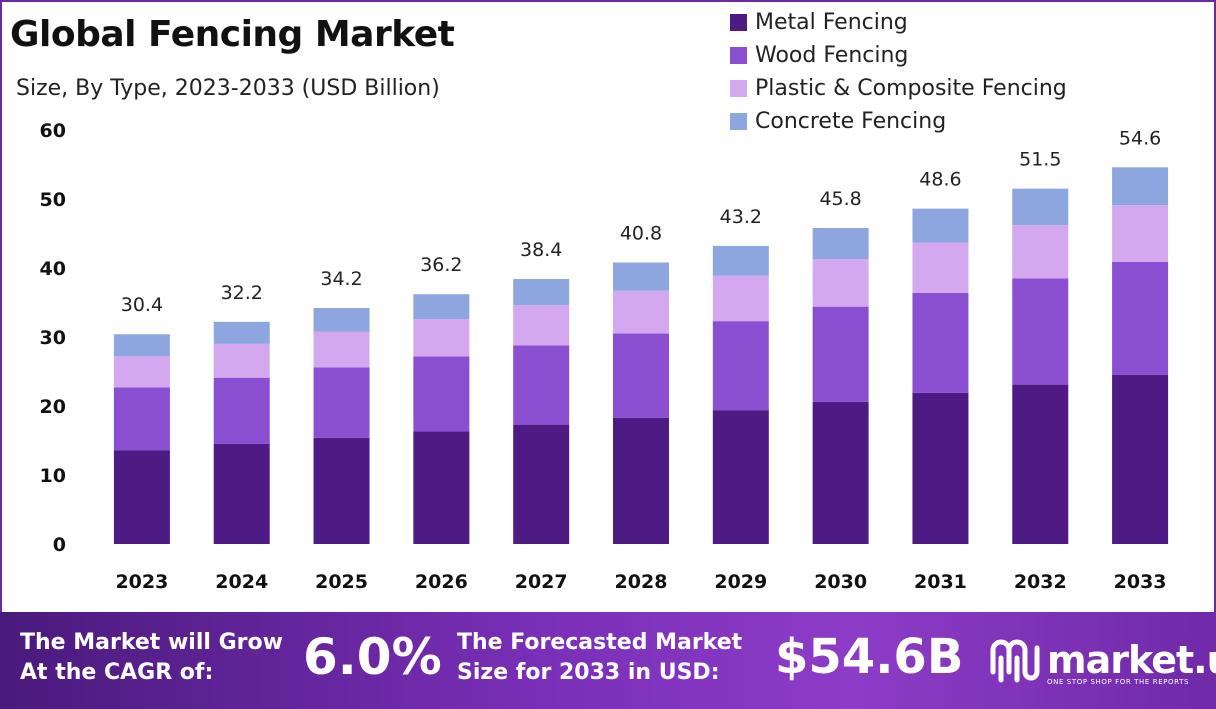  What do you see at coordinates (940, 225) in the screenshot?
I see `bar-segment-2031-concrete-fencing` at bounding box center [940, 225].